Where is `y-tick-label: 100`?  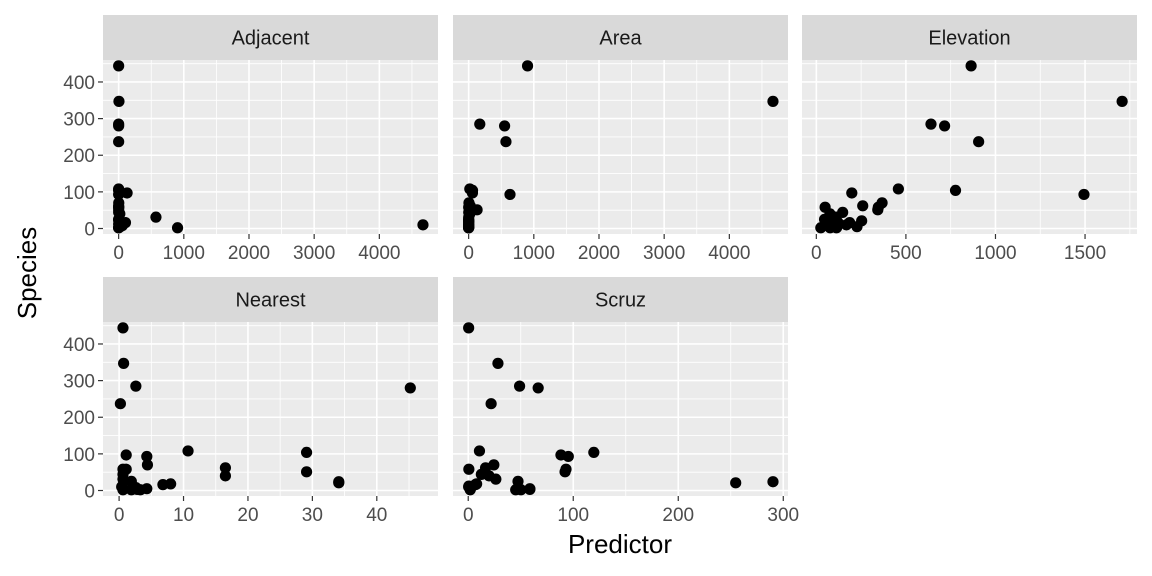
y-tick-label: 100 is located at coordinates (79, 455).